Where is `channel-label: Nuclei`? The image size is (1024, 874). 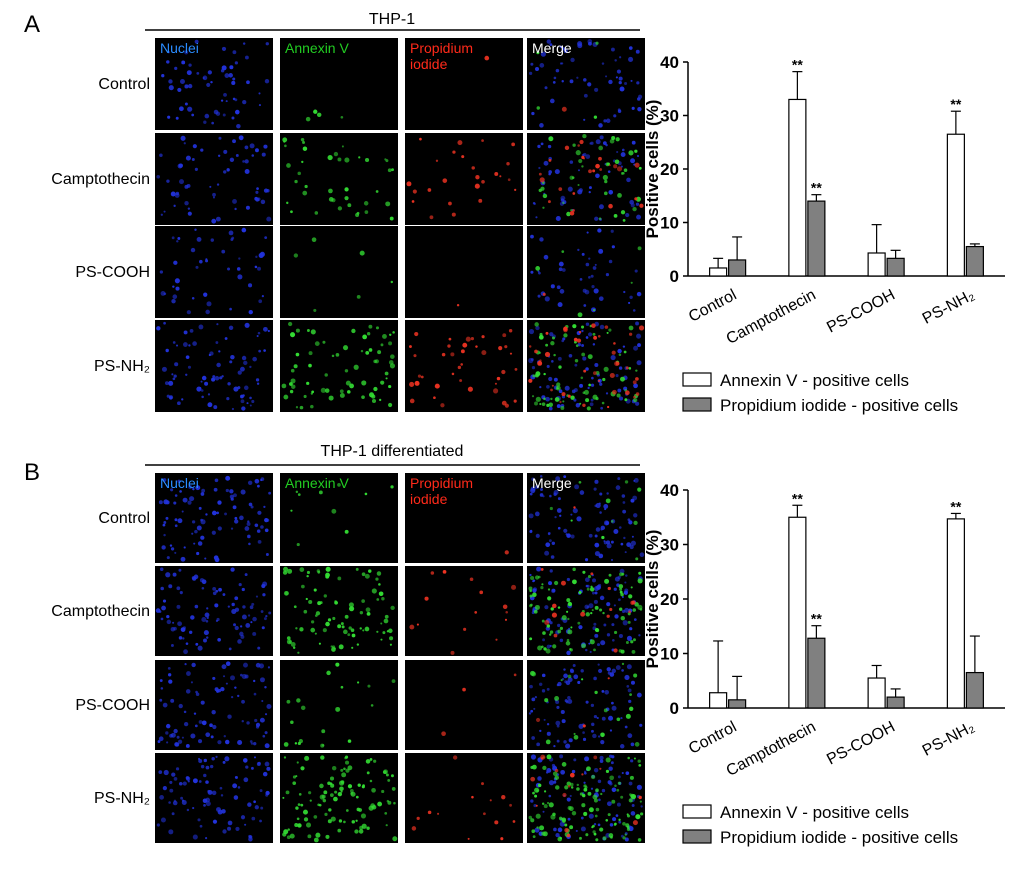 channel-label: Nuclei is located at coordinates (179, 483).